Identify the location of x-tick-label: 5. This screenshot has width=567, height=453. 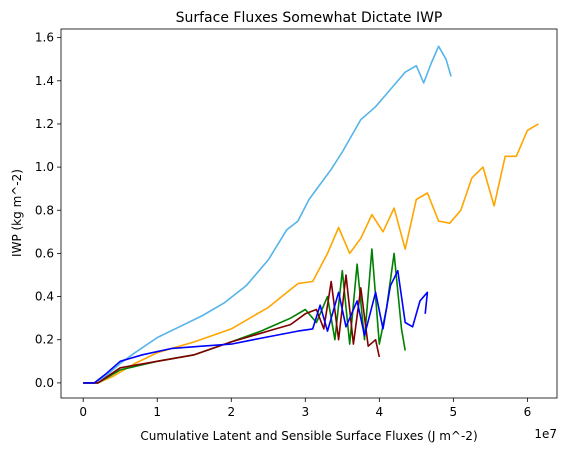
(454, 412).